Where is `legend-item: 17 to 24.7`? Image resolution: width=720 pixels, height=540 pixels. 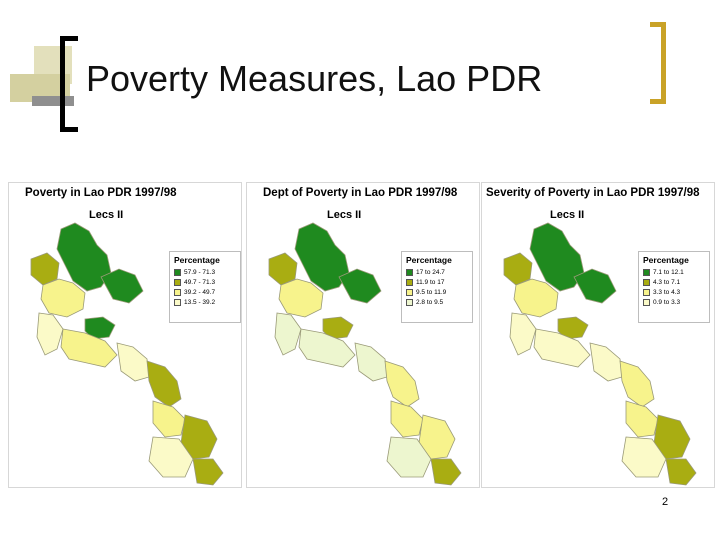
legend-item: 17 to 24.7 is located at coordinates (437, 272).